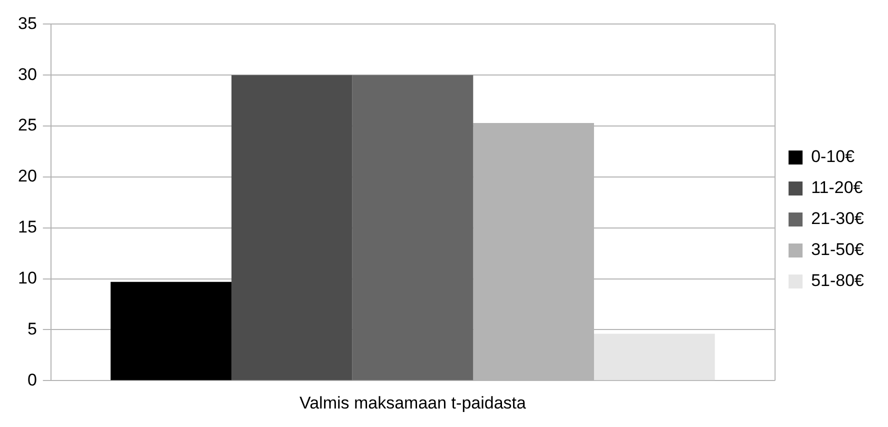 This screenshot has height=427, width=888. What do you see at coordinates (838, 280) in the screenshot?
I see `legend-label: 51-80€` at bounding box center [838, 280].